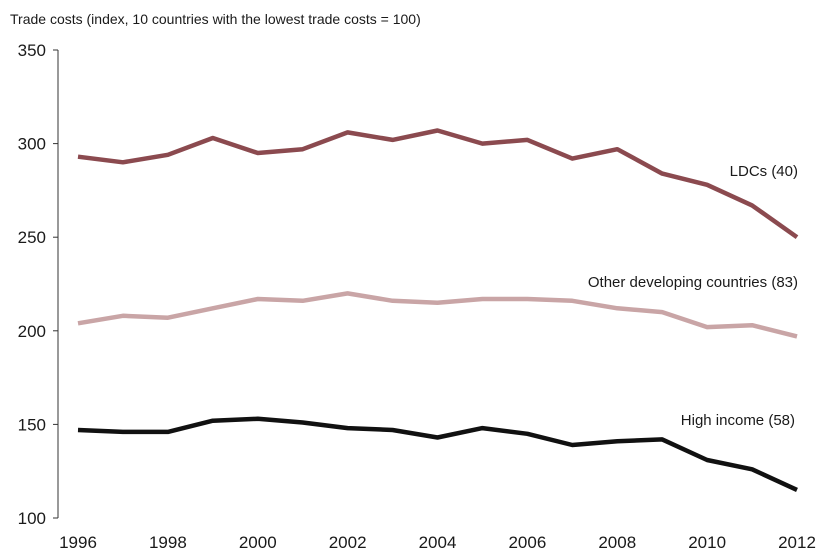  Describe the element at coordinates (527, 542) in the screenshot. I see `x-tick-label: 2006` at that location.